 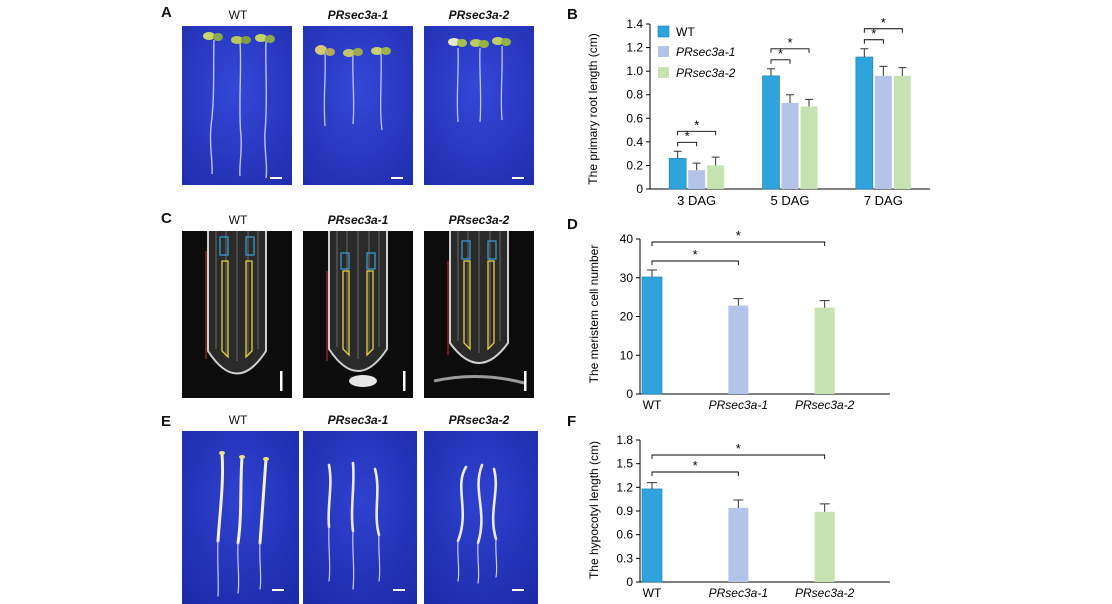 What do you see at coordinates (593, 108) in the screenshot?
I see `chart-b-ylabel: The primary root length (cm)` at bounding box center [593, 108].